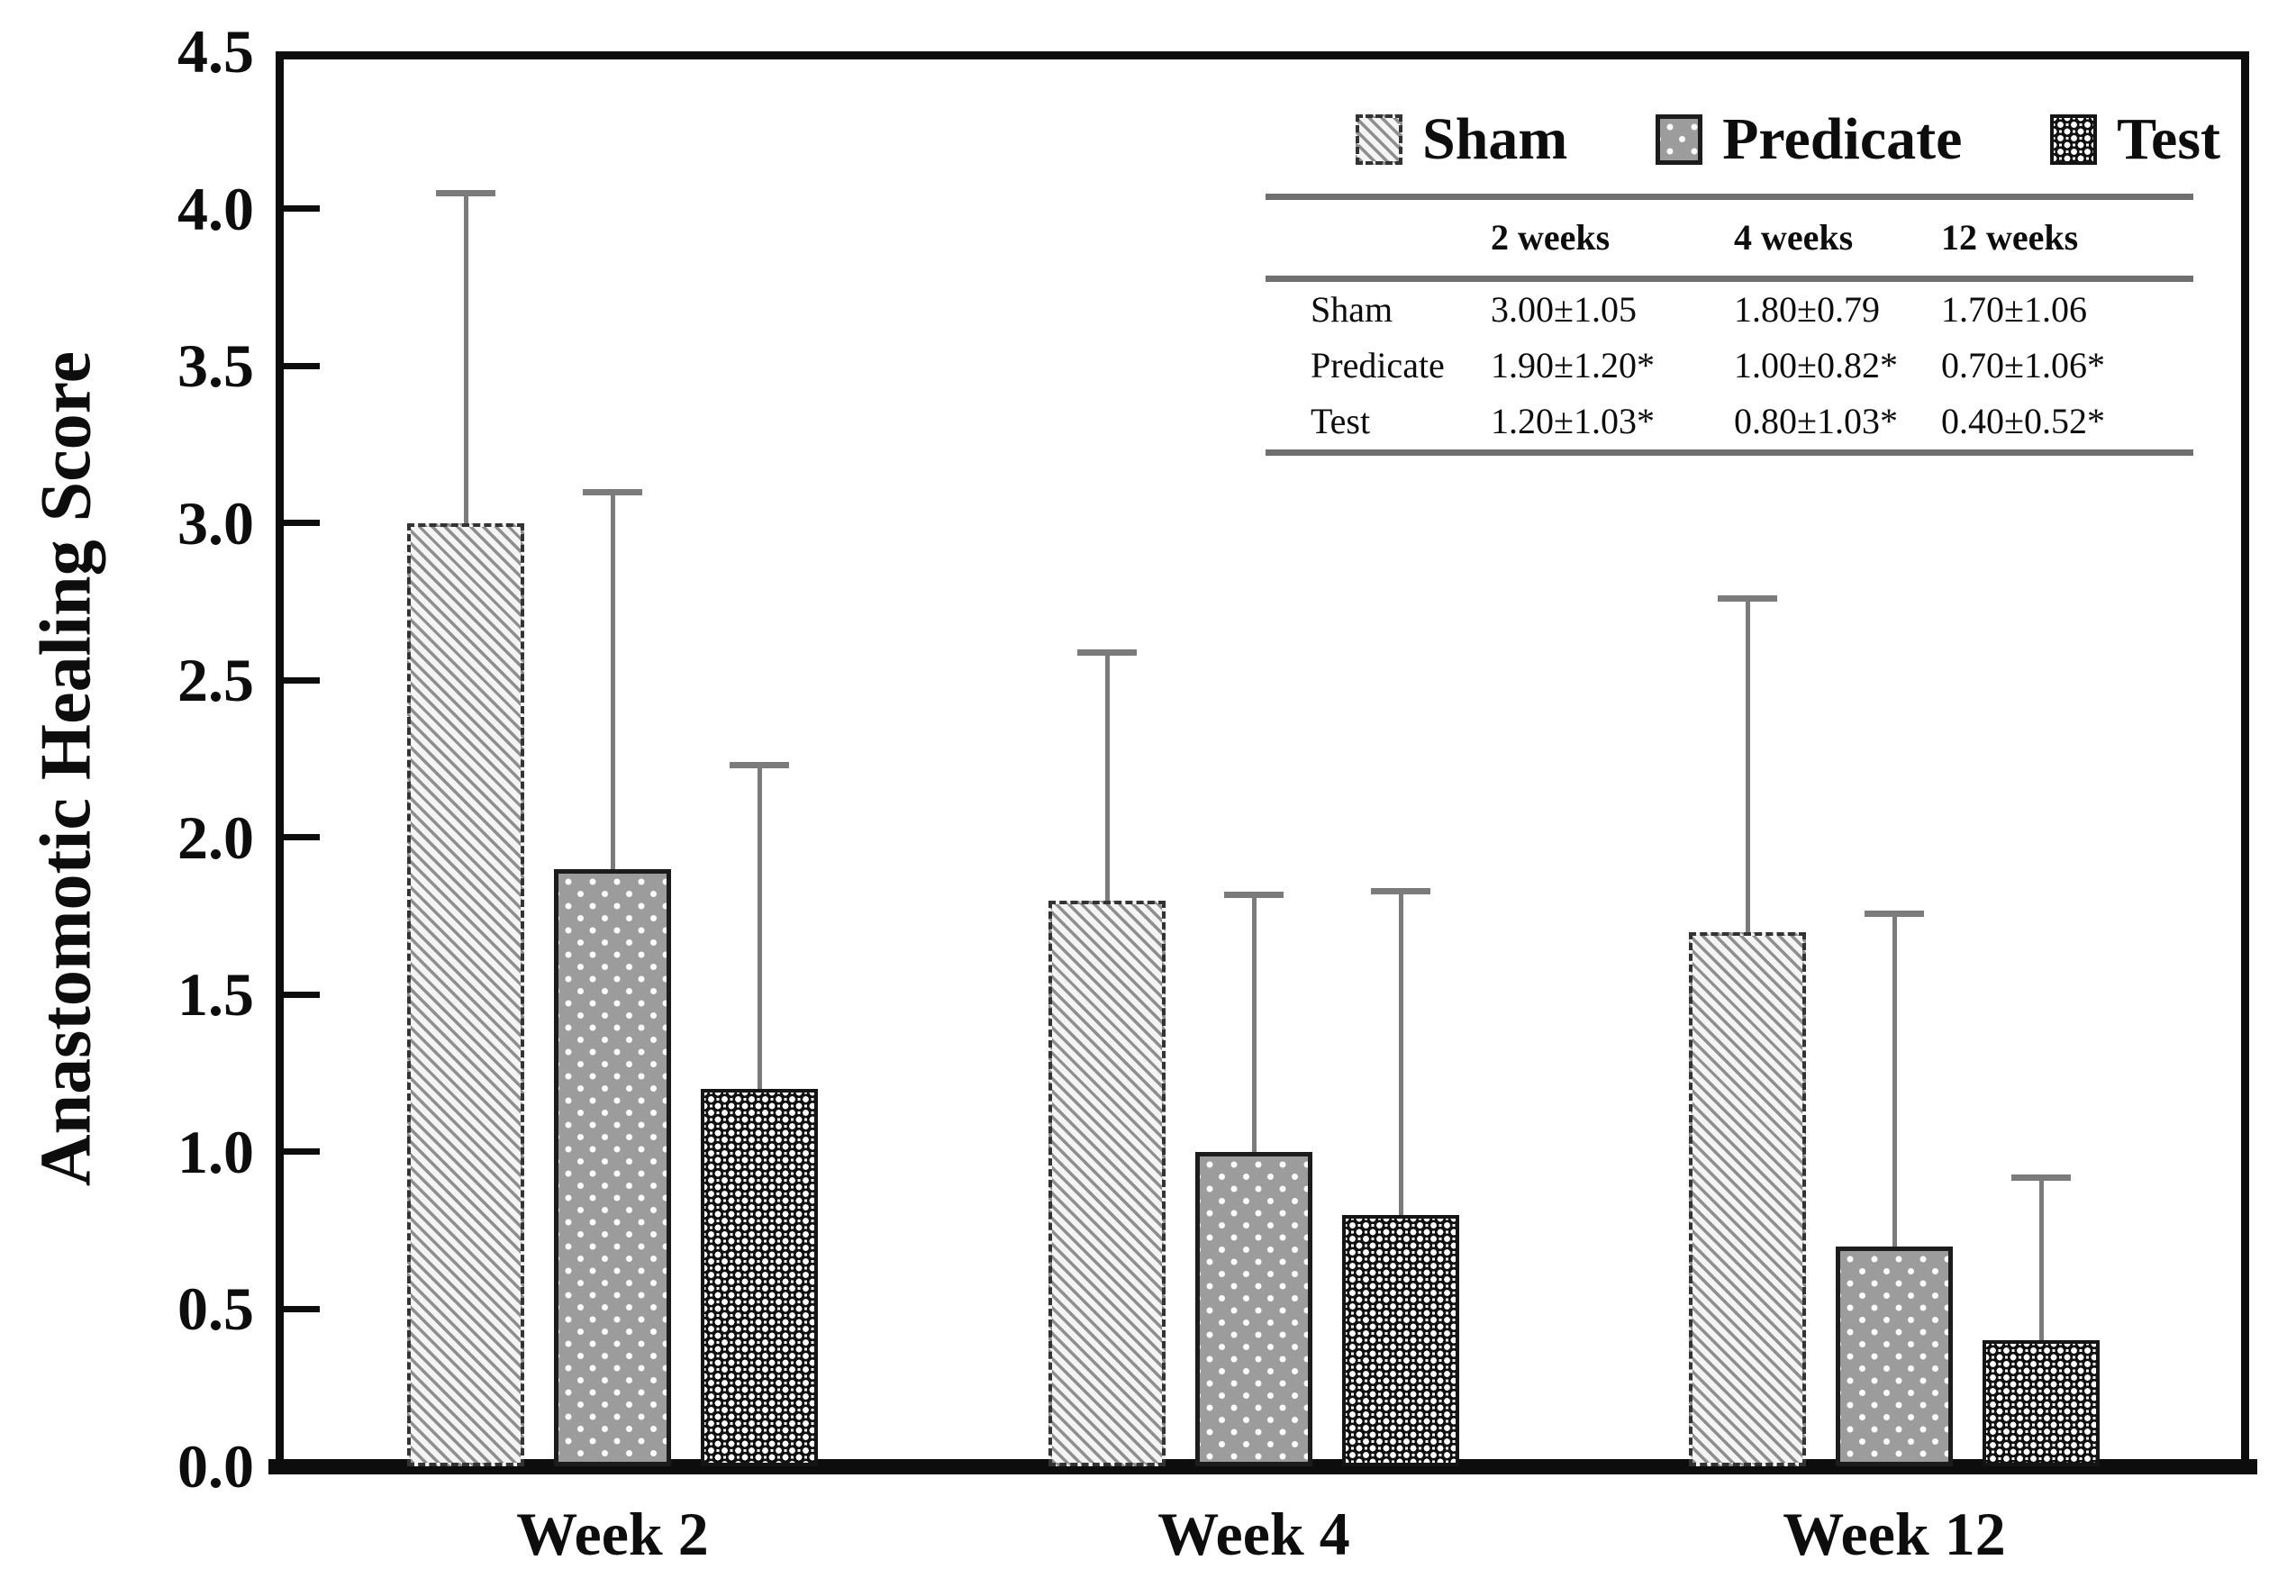  I want to click on table-cell-sham-4-weeks: 1.80±0.79, so click(1807, 309).